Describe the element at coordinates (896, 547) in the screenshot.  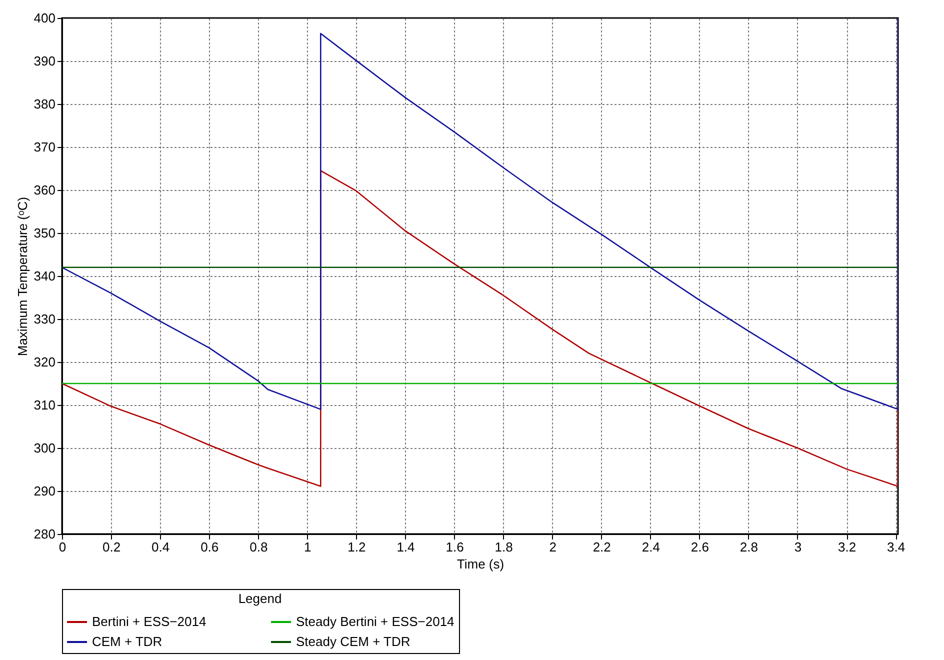
I see `x-tick-label: 3.4` at that location.